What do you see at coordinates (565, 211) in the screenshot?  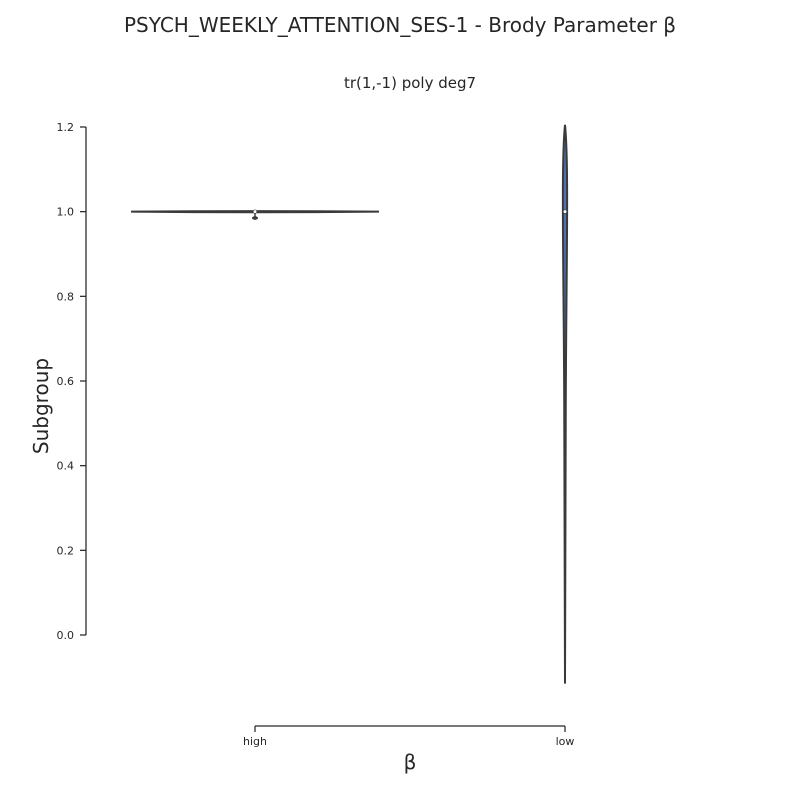 I see `violin-median-low` at bounding box center [565, 211].